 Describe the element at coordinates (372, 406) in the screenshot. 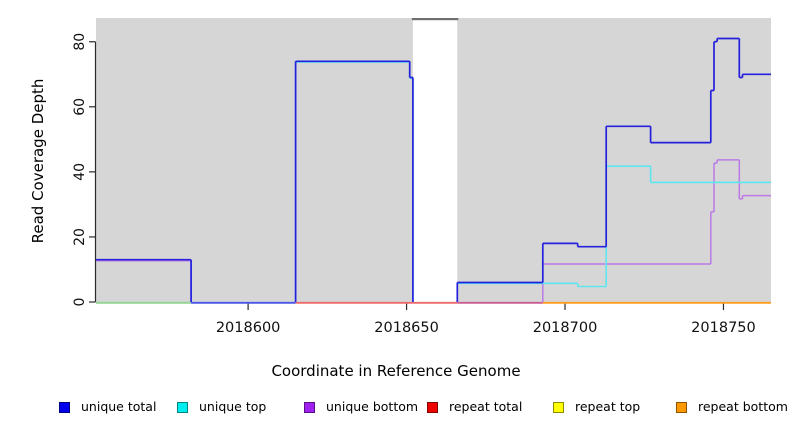

I see `legend-label: unique bottom` at that location.